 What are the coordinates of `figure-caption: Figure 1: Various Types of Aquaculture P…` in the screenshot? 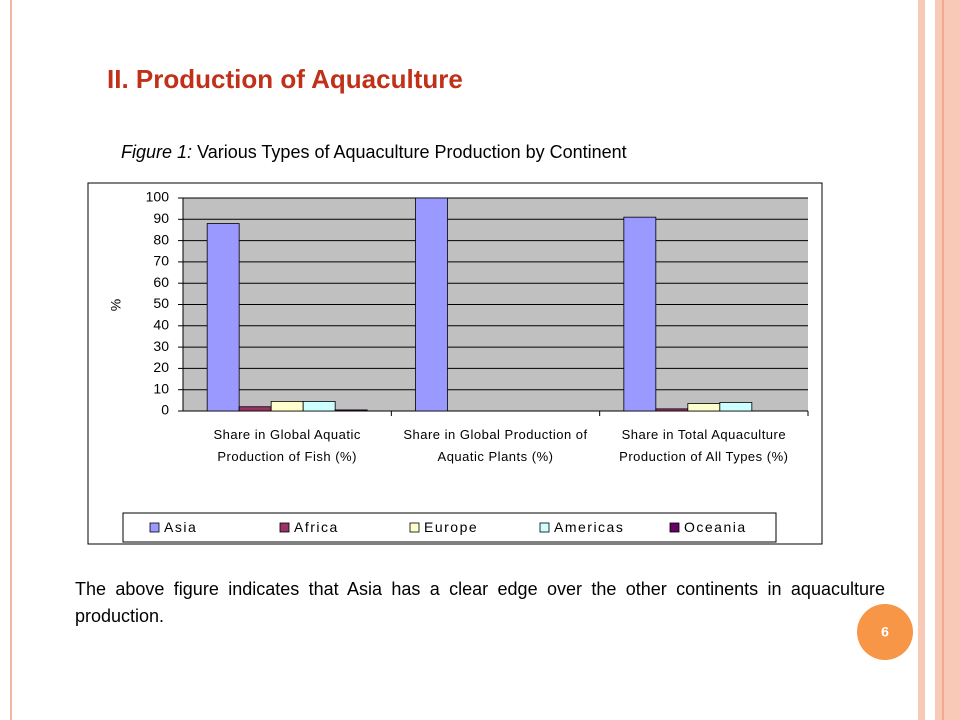 It's located at (374, 152).